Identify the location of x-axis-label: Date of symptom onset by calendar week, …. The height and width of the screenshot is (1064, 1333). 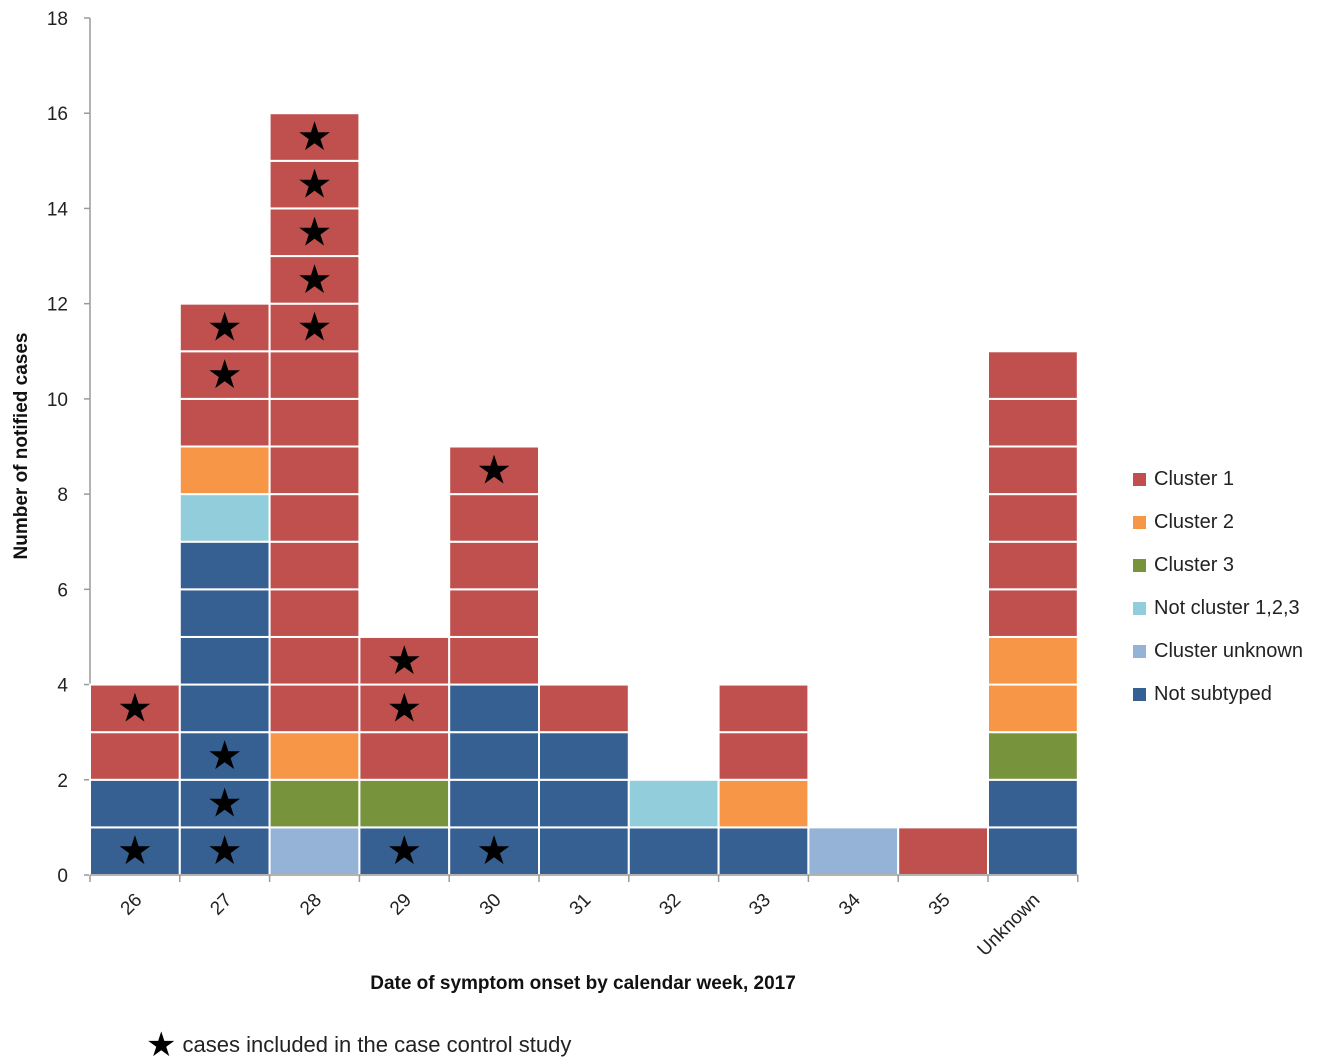
(583, 983).